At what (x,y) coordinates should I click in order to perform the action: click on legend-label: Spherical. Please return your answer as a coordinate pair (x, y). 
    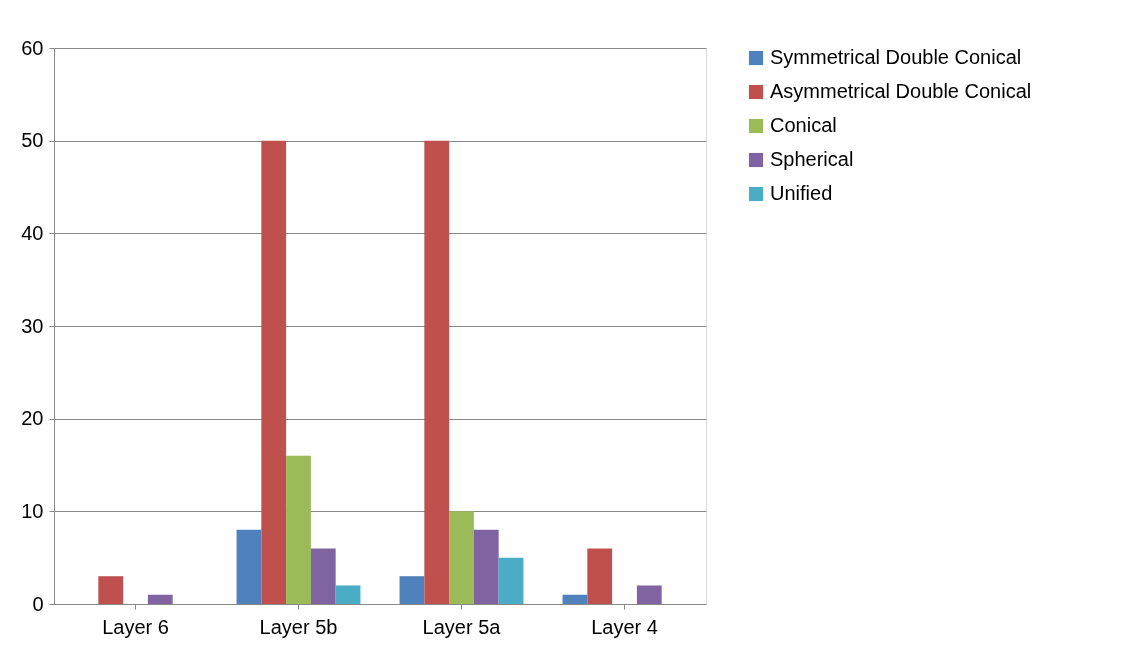
    Looking at the image, I should click on (812, 159).